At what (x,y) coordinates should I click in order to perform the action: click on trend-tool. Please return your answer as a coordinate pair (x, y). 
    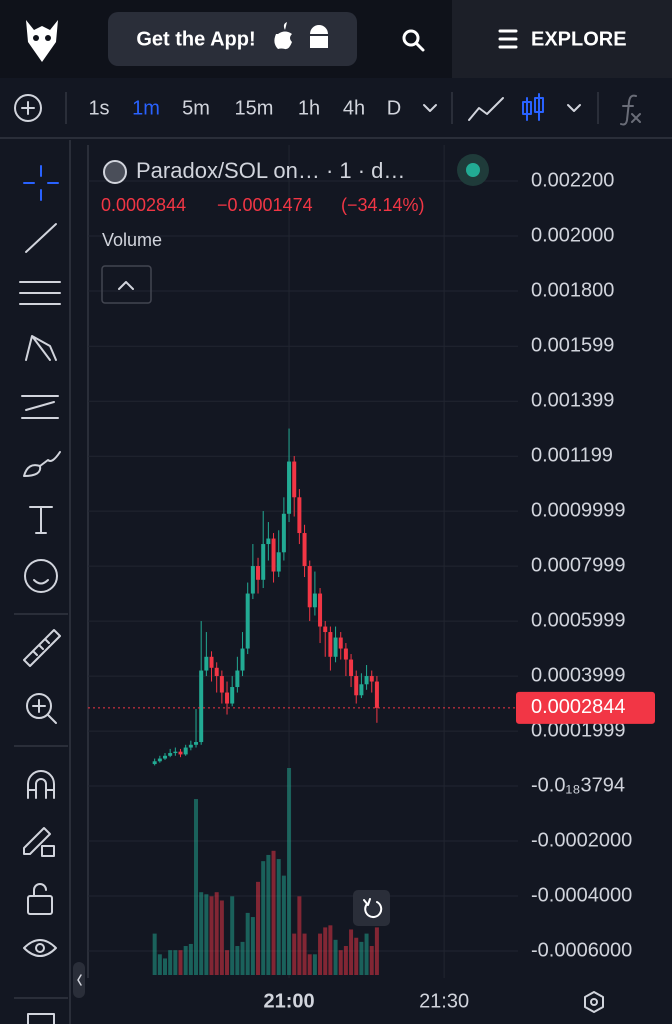
    Looking at the image, I should click on (41, 238).